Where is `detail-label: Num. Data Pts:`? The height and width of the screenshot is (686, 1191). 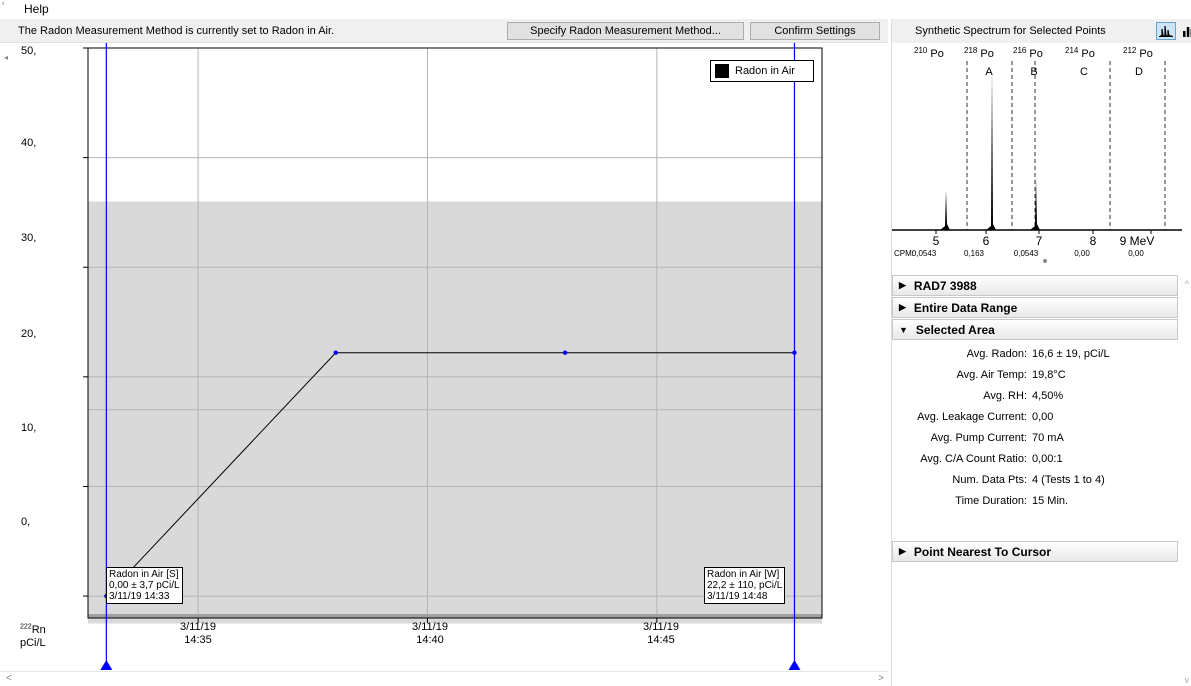 detail-label: Num. Data Pts: is located at coordinates (989, 479).